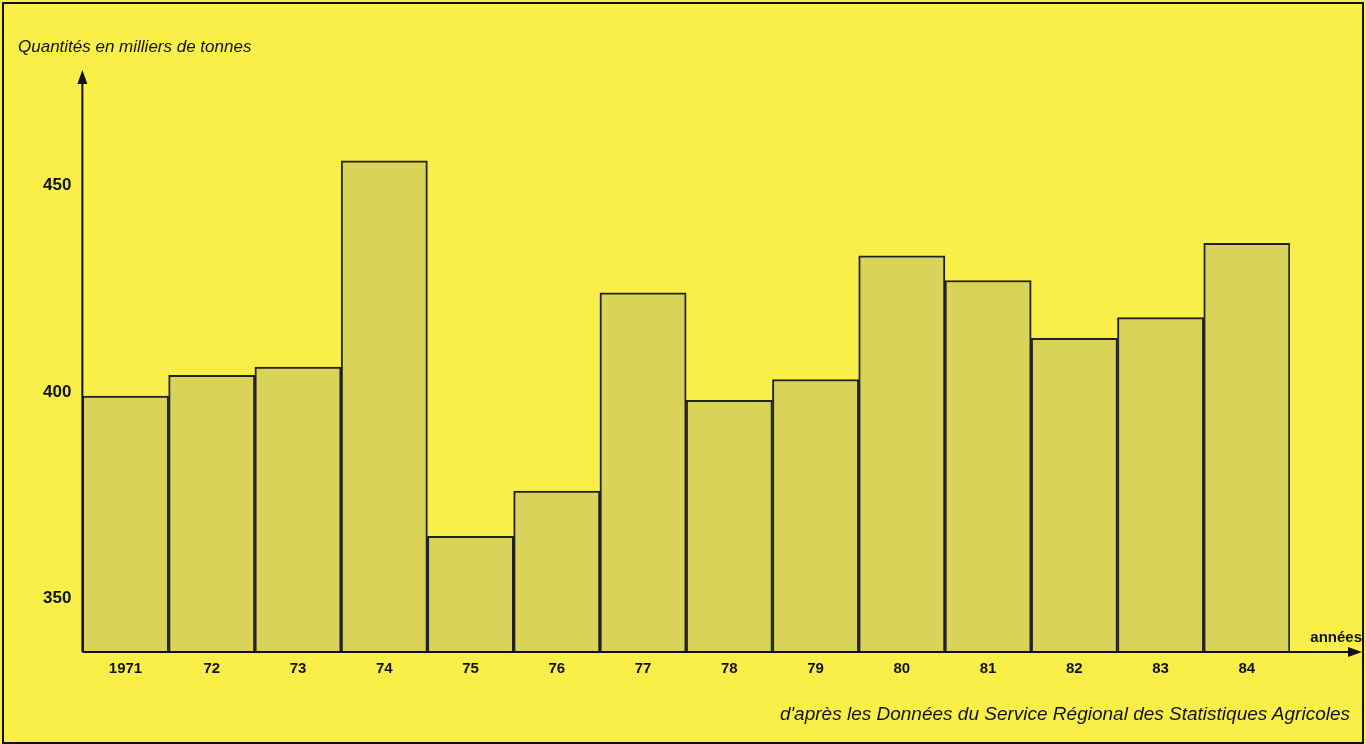  What do you see at coordinates (135, 46) in the screenshot?
I see `y-axis-title: Quantités en milliers de tonnes` at bounding box center [135, 46].